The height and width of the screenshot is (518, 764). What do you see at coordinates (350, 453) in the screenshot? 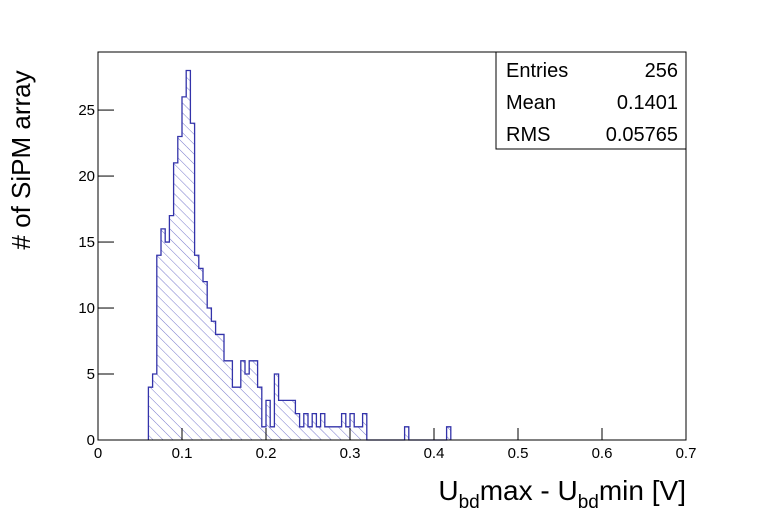
I see `x-tick-label: 0.3` at bounding box center [350, 453].